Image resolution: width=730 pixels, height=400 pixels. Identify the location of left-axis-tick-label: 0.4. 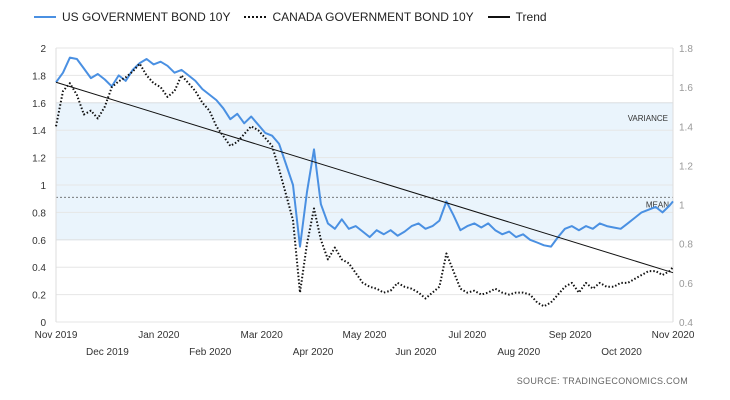
(39, 268).